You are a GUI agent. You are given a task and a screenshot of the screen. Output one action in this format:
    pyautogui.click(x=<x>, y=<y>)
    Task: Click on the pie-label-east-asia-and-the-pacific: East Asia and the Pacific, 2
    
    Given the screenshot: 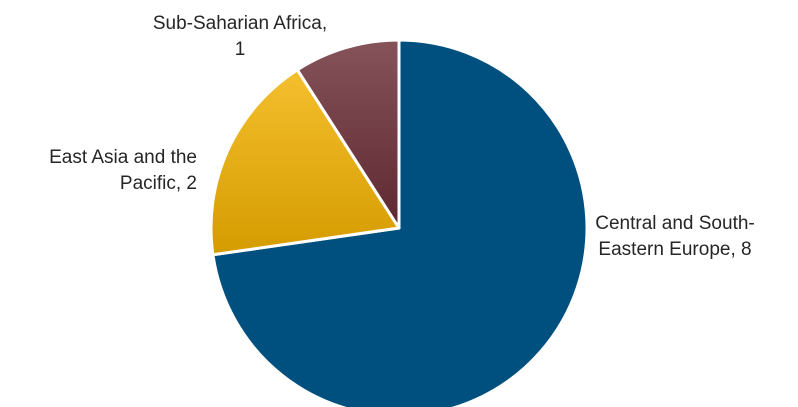 What is the action you would take?
    pyautogui.click(x=123, y=170)
    